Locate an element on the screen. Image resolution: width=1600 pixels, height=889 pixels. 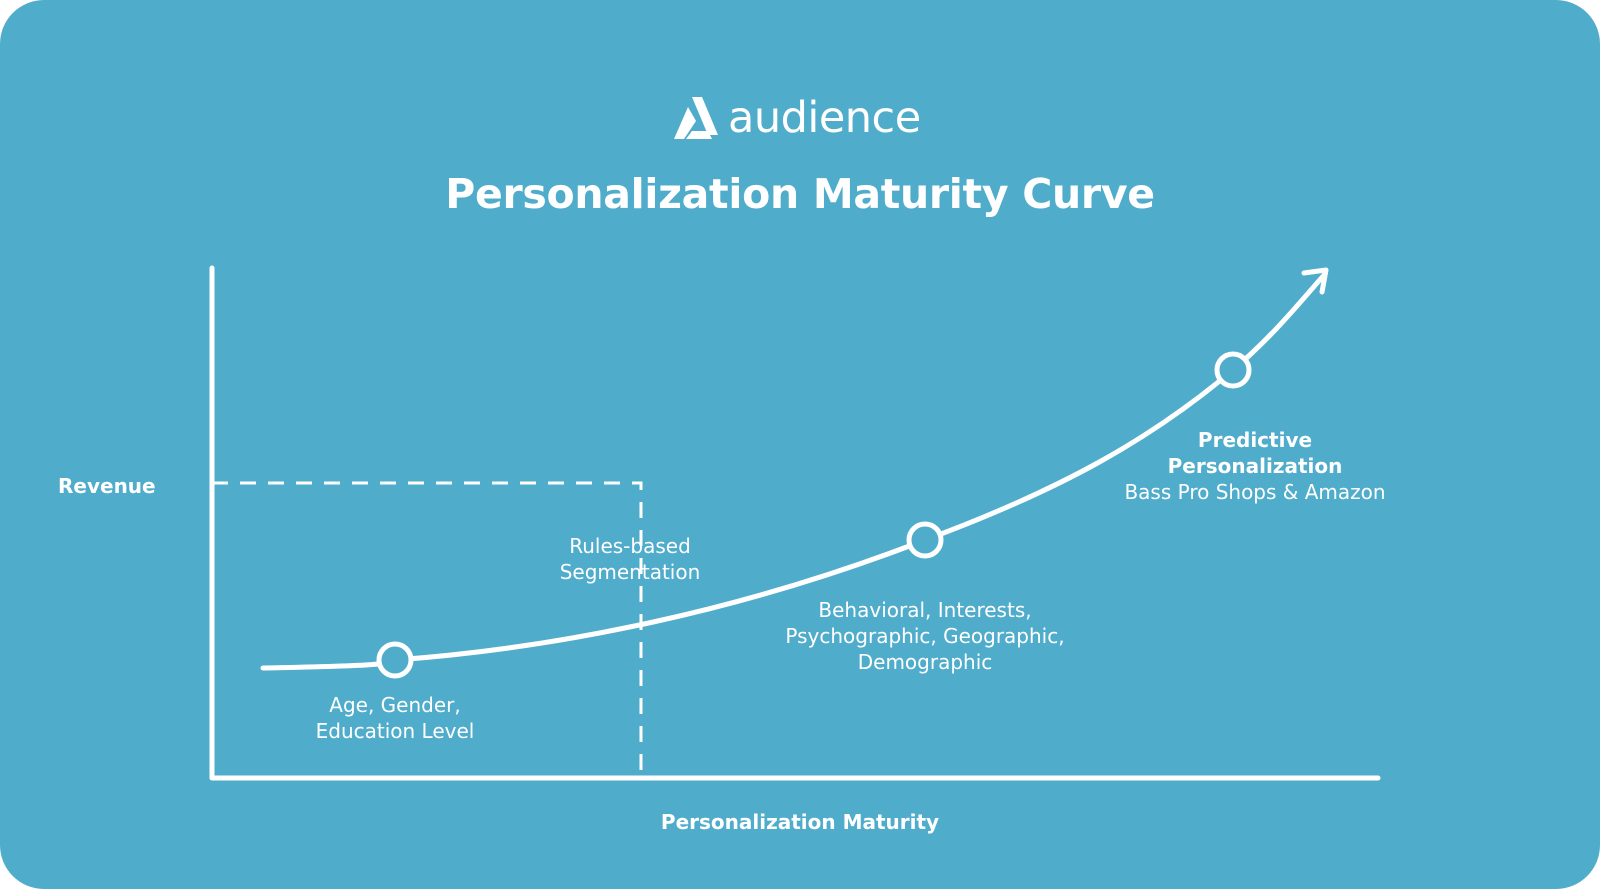
curve-arrow-head is located at coordinates (1315, 281).